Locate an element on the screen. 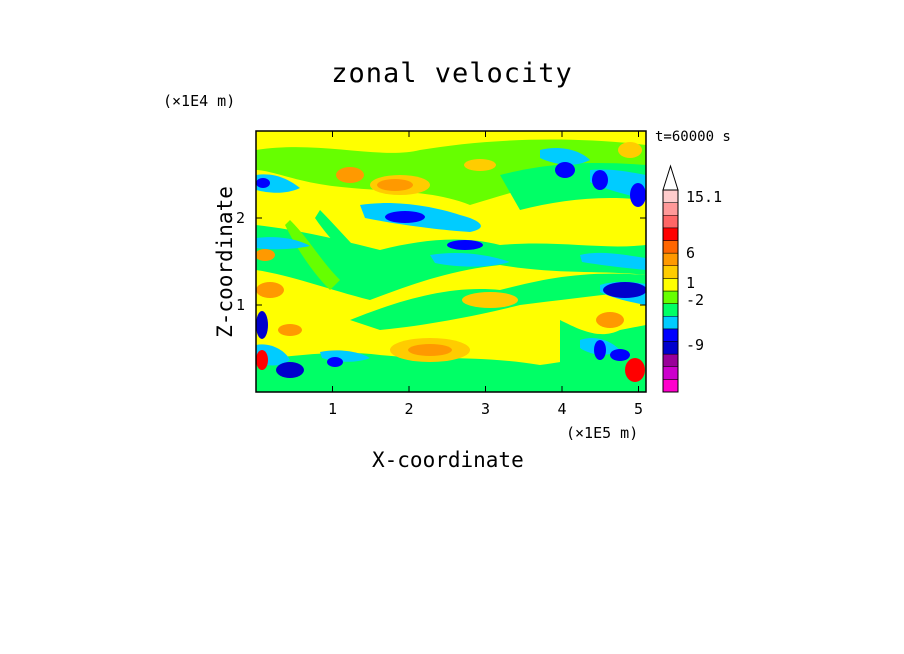 Image resolution: width=904 pixels, height=654 pixels. y-ticks is located at coordinates (451, 261).